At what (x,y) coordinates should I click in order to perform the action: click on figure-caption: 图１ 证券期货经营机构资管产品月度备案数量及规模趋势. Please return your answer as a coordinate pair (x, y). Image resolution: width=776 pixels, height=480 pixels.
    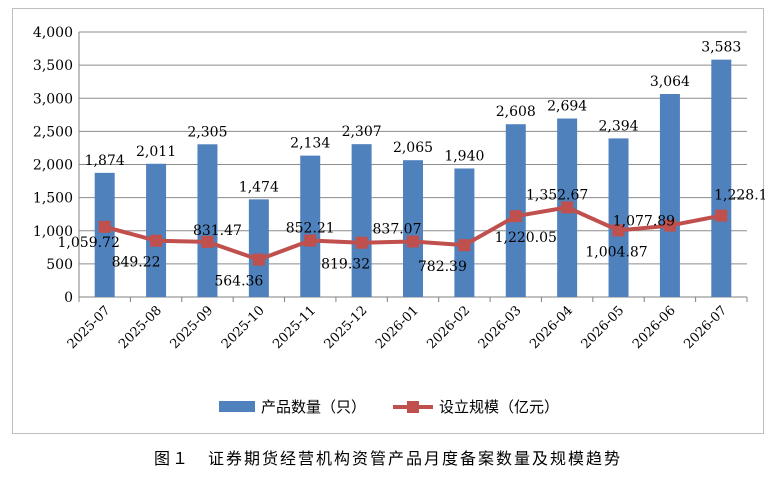
    Looking at the image, I should click on (387, 458).